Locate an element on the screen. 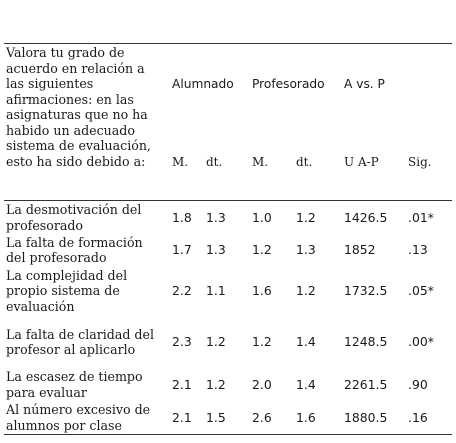  subheader-sd-alumnado: dt. is located at coordinates (214, 162).